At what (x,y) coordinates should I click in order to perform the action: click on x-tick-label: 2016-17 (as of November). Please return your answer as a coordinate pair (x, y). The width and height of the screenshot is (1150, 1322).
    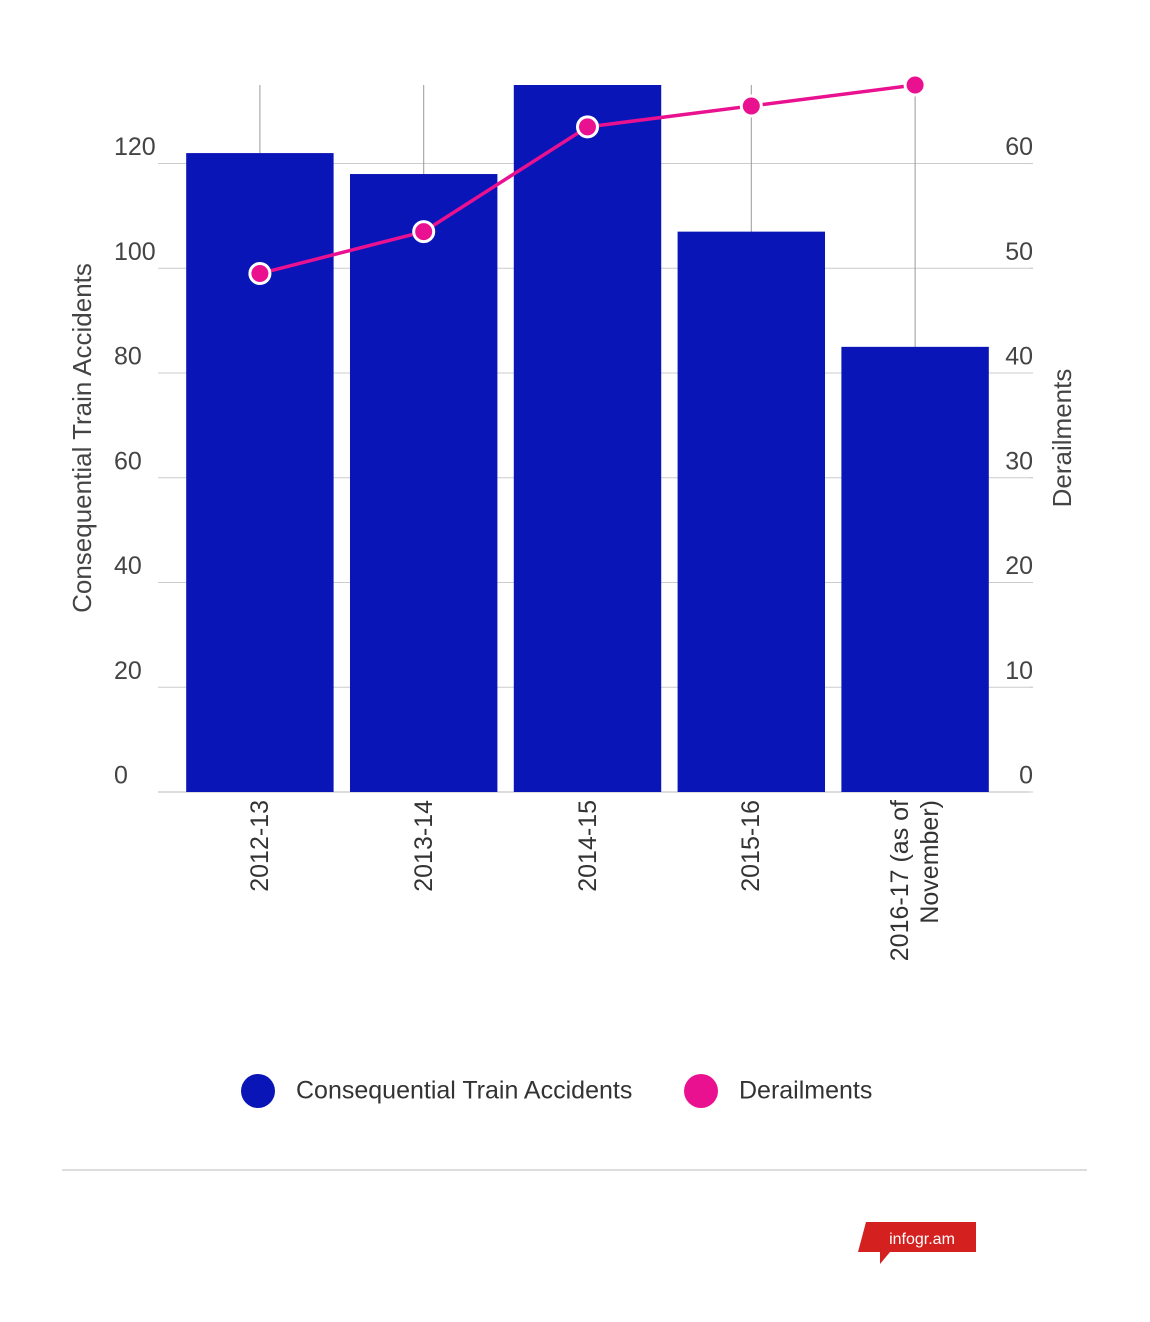
    Looking at the image, I should click on (915, 881).